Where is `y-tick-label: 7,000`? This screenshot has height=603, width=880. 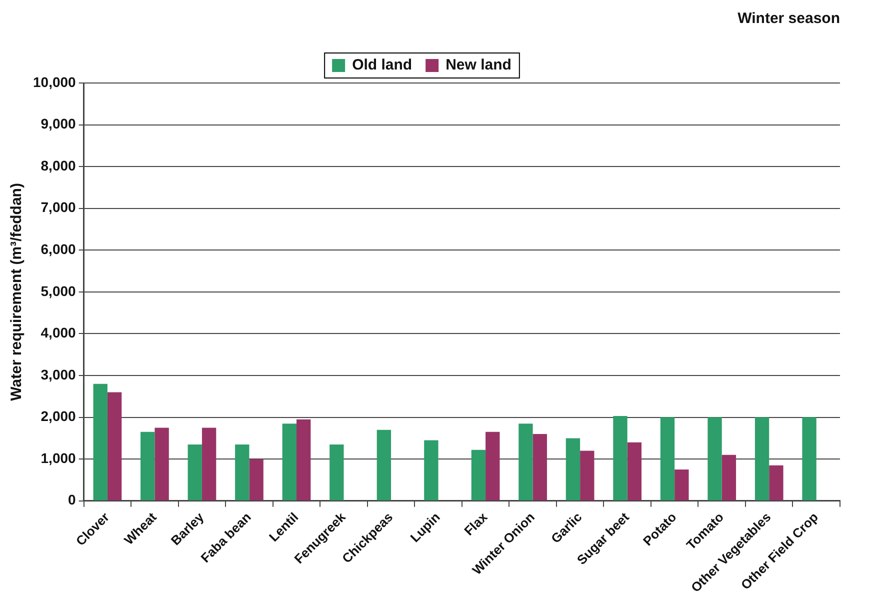
y-tick-label: 7,000 is located at coordinates (58, 207).